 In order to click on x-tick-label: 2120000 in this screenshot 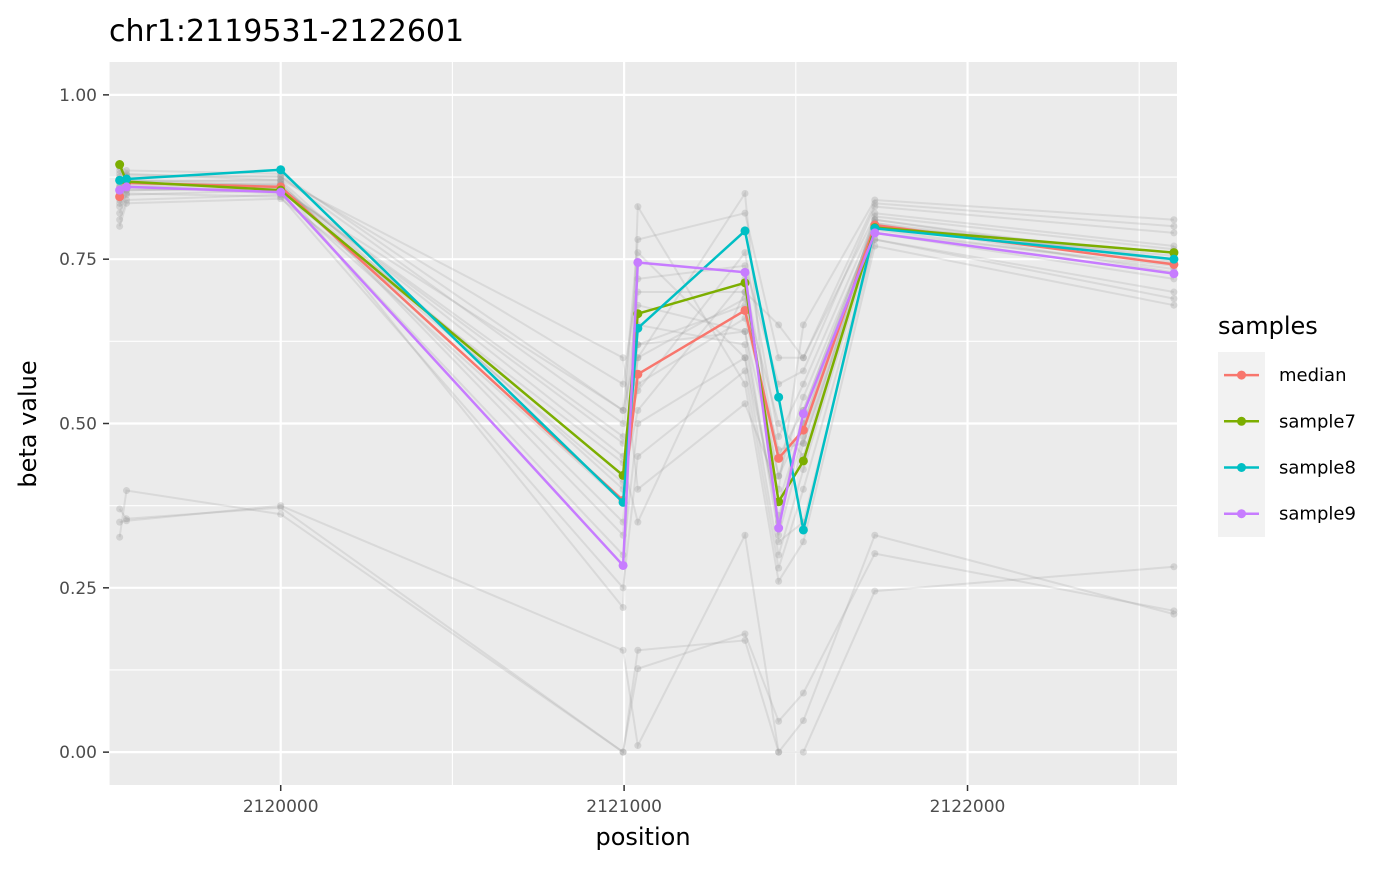, I will do `click(281, 807)`.